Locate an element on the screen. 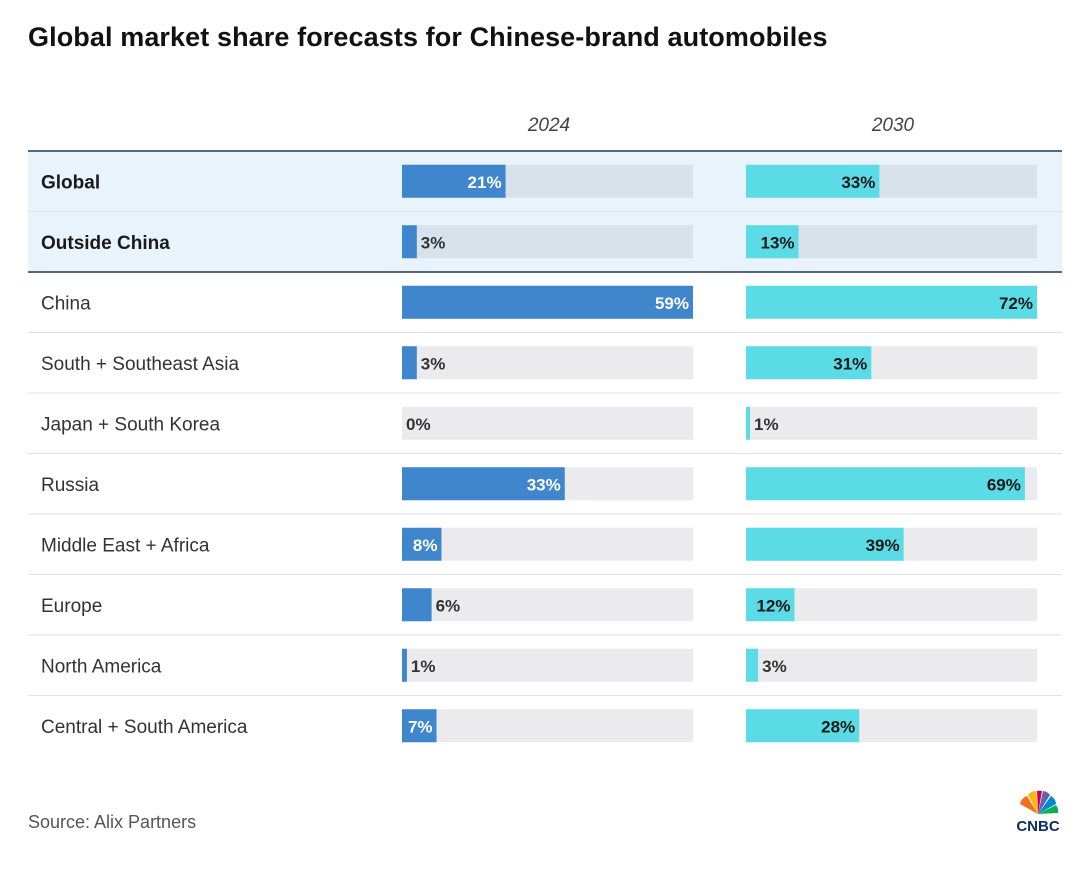 The width and height of the screenshot is (1080, 876). data-label-2030: 3% is located at coordinates (774, 666).